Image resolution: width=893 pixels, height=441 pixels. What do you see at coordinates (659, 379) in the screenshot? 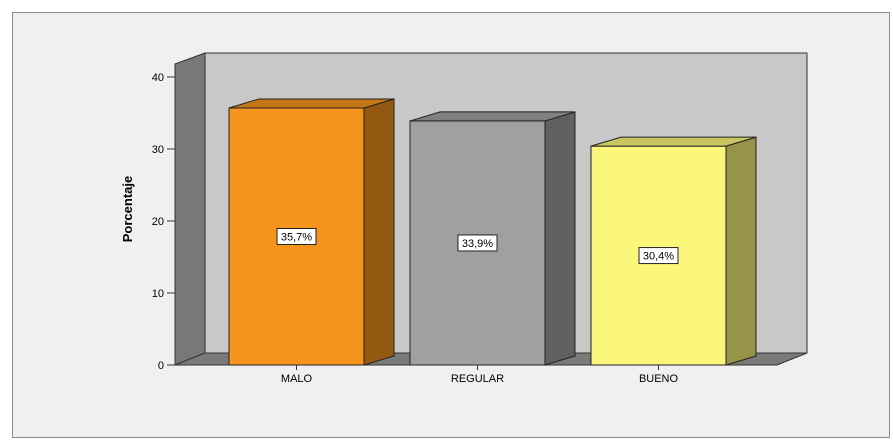
I see `x-tick-label: BUENO` at bounding box center [659, 379].